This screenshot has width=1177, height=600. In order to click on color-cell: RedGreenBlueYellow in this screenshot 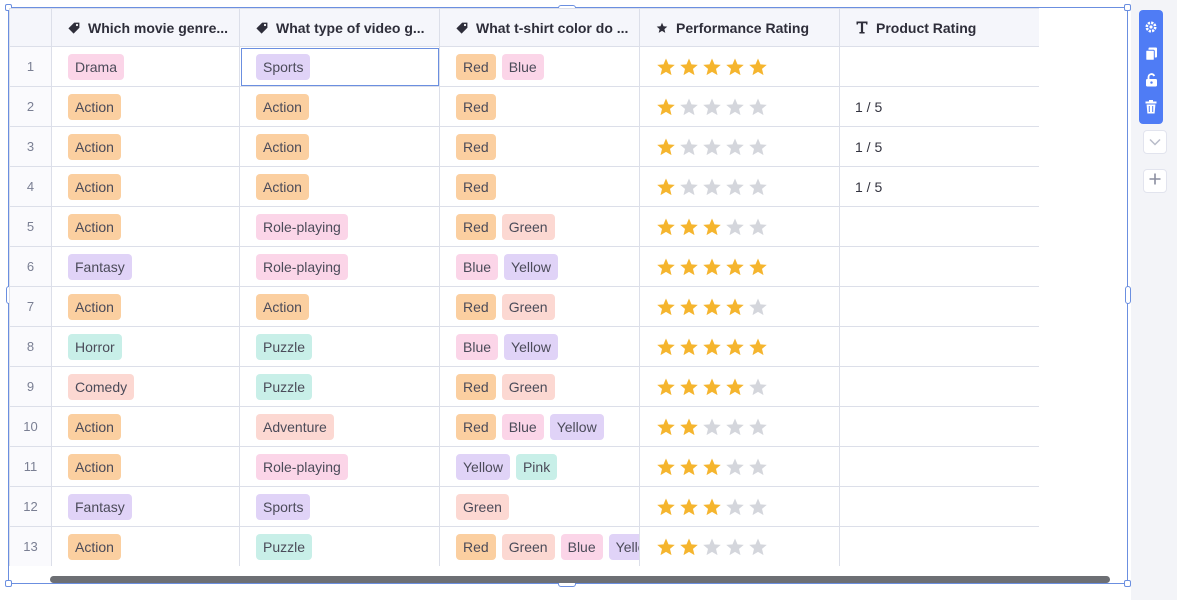, I will do `click(539, 546)`.